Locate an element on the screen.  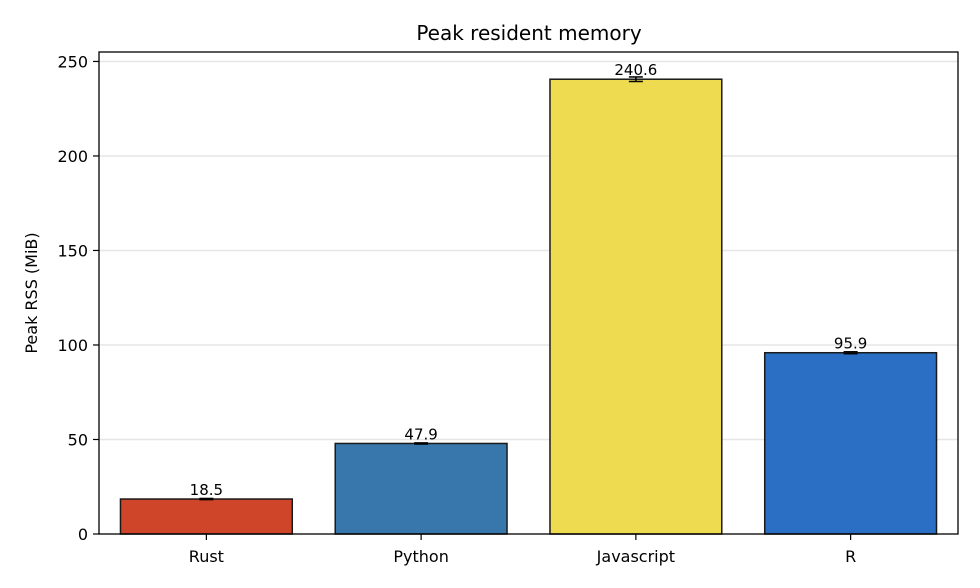
bar-rust is located at coordinates (206, 516).